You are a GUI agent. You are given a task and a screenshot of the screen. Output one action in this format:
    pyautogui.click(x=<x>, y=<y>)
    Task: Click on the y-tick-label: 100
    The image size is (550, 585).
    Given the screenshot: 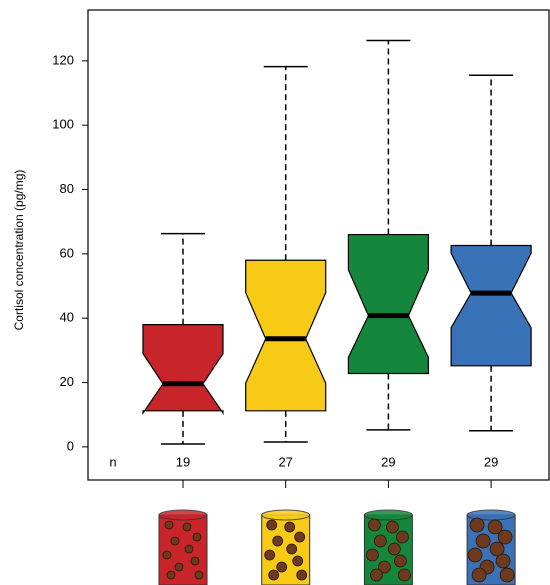 What is the action you would take?
    pyautogui.click(x=63, y=124)
    